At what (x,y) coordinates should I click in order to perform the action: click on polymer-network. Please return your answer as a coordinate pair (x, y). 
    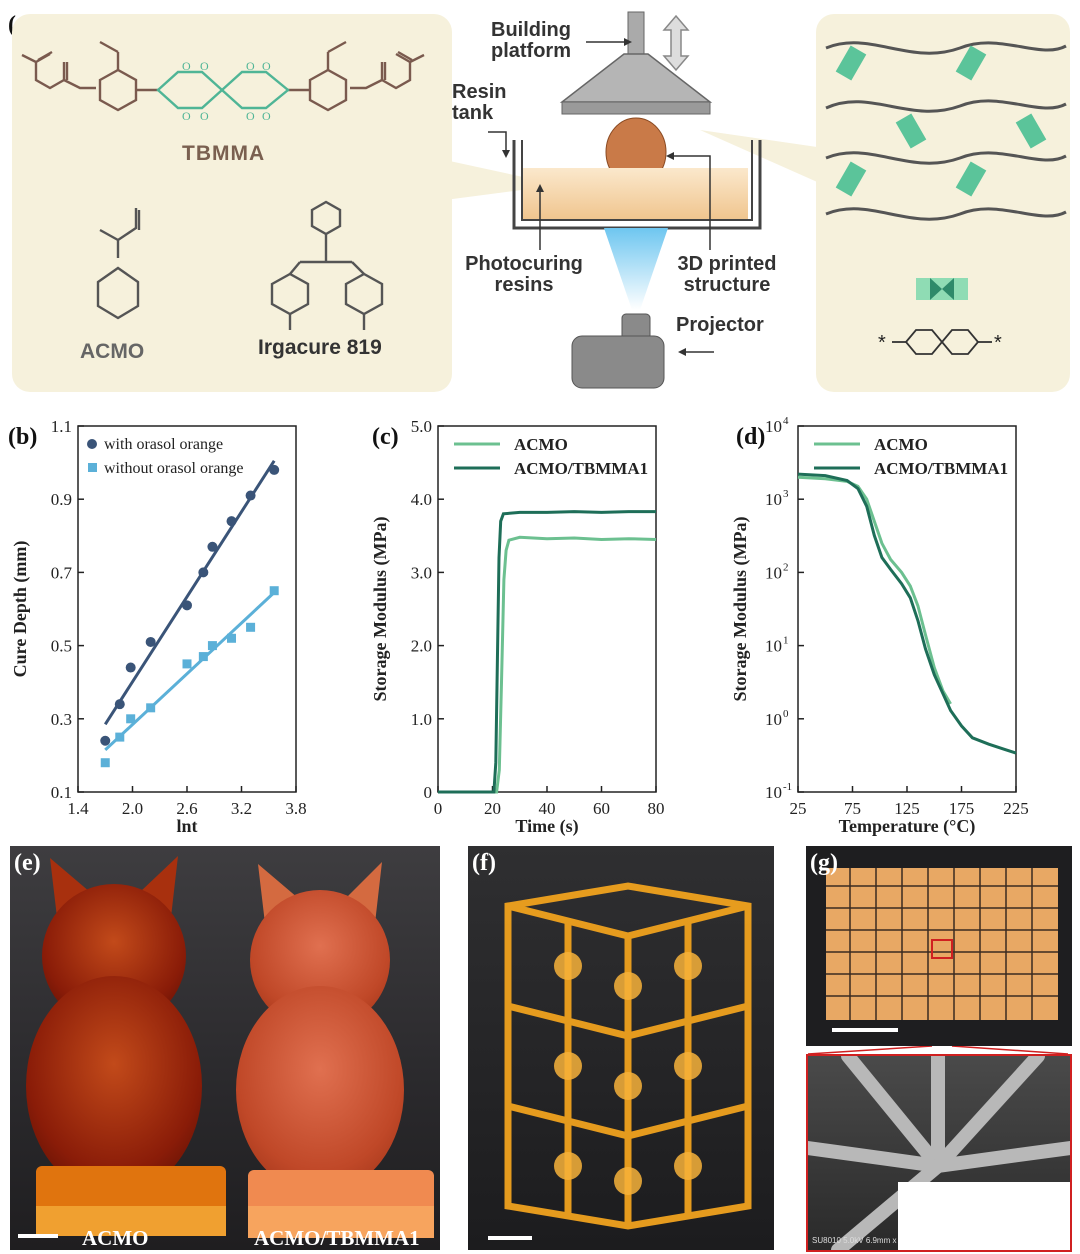
    Looking at the image, I should click on (946, 131).